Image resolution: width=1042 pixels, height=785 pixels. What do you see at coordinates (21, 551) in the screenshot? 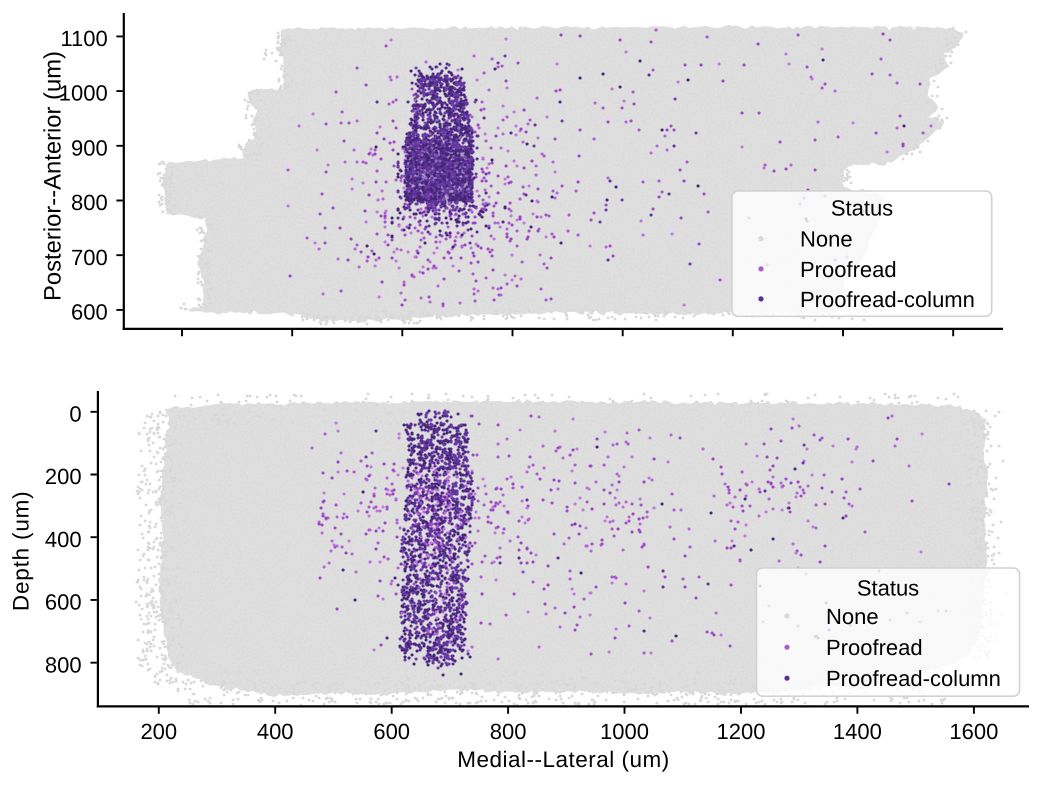
I see `svg-text: Depth (um)` at bounding box center [21, 551].